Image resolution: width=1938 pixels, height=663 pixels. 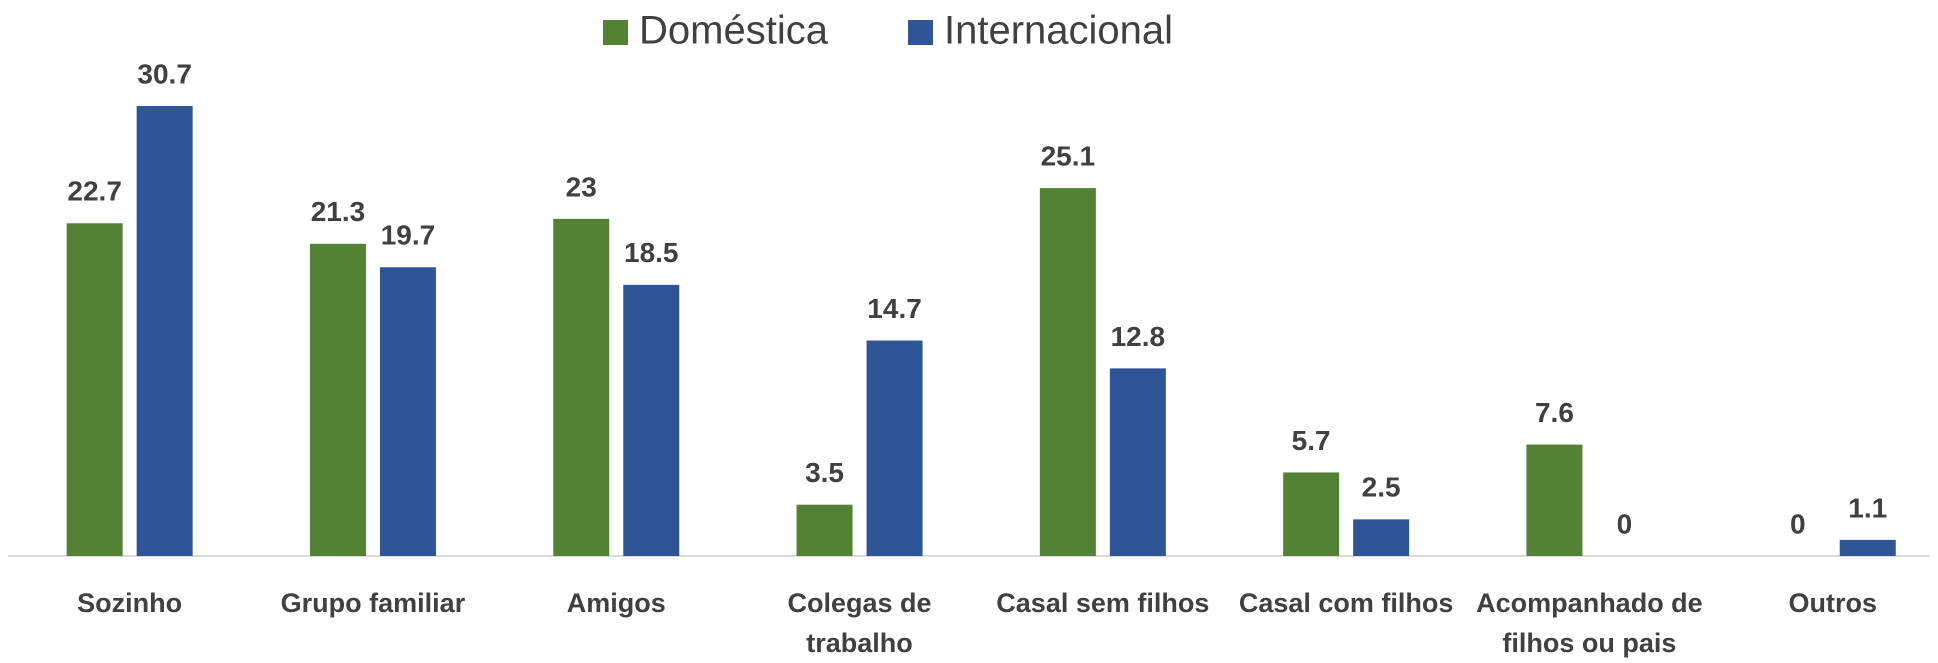 I want to click on value-label: 2.5, so click(x=1381, y=487).